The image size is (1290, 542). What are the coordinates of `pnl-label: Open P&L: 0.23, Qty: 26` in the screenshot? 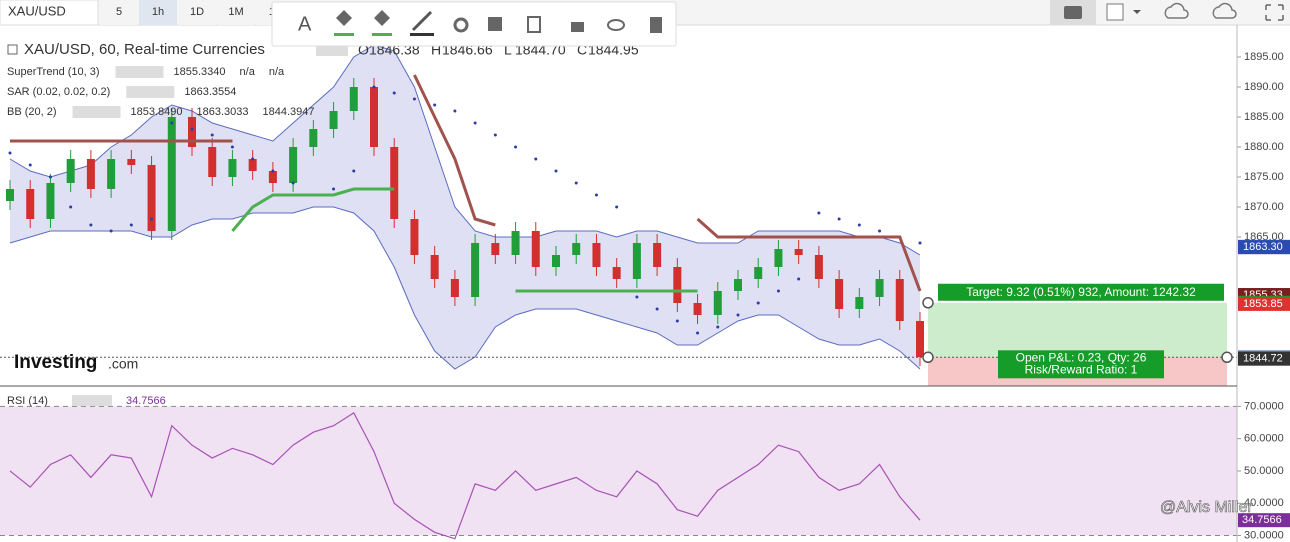 It's located at (1081, 357).